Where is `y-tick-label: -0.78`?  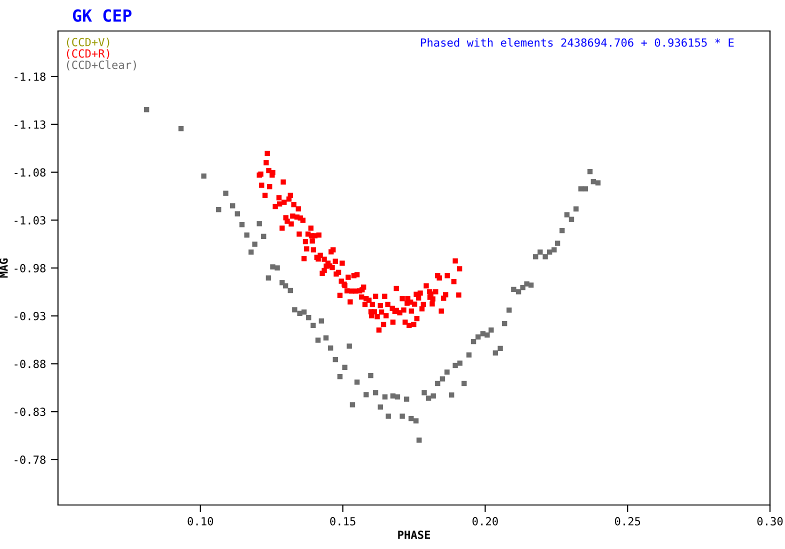 y-tick-label: -0.78 is located at coordinates (30, 460).